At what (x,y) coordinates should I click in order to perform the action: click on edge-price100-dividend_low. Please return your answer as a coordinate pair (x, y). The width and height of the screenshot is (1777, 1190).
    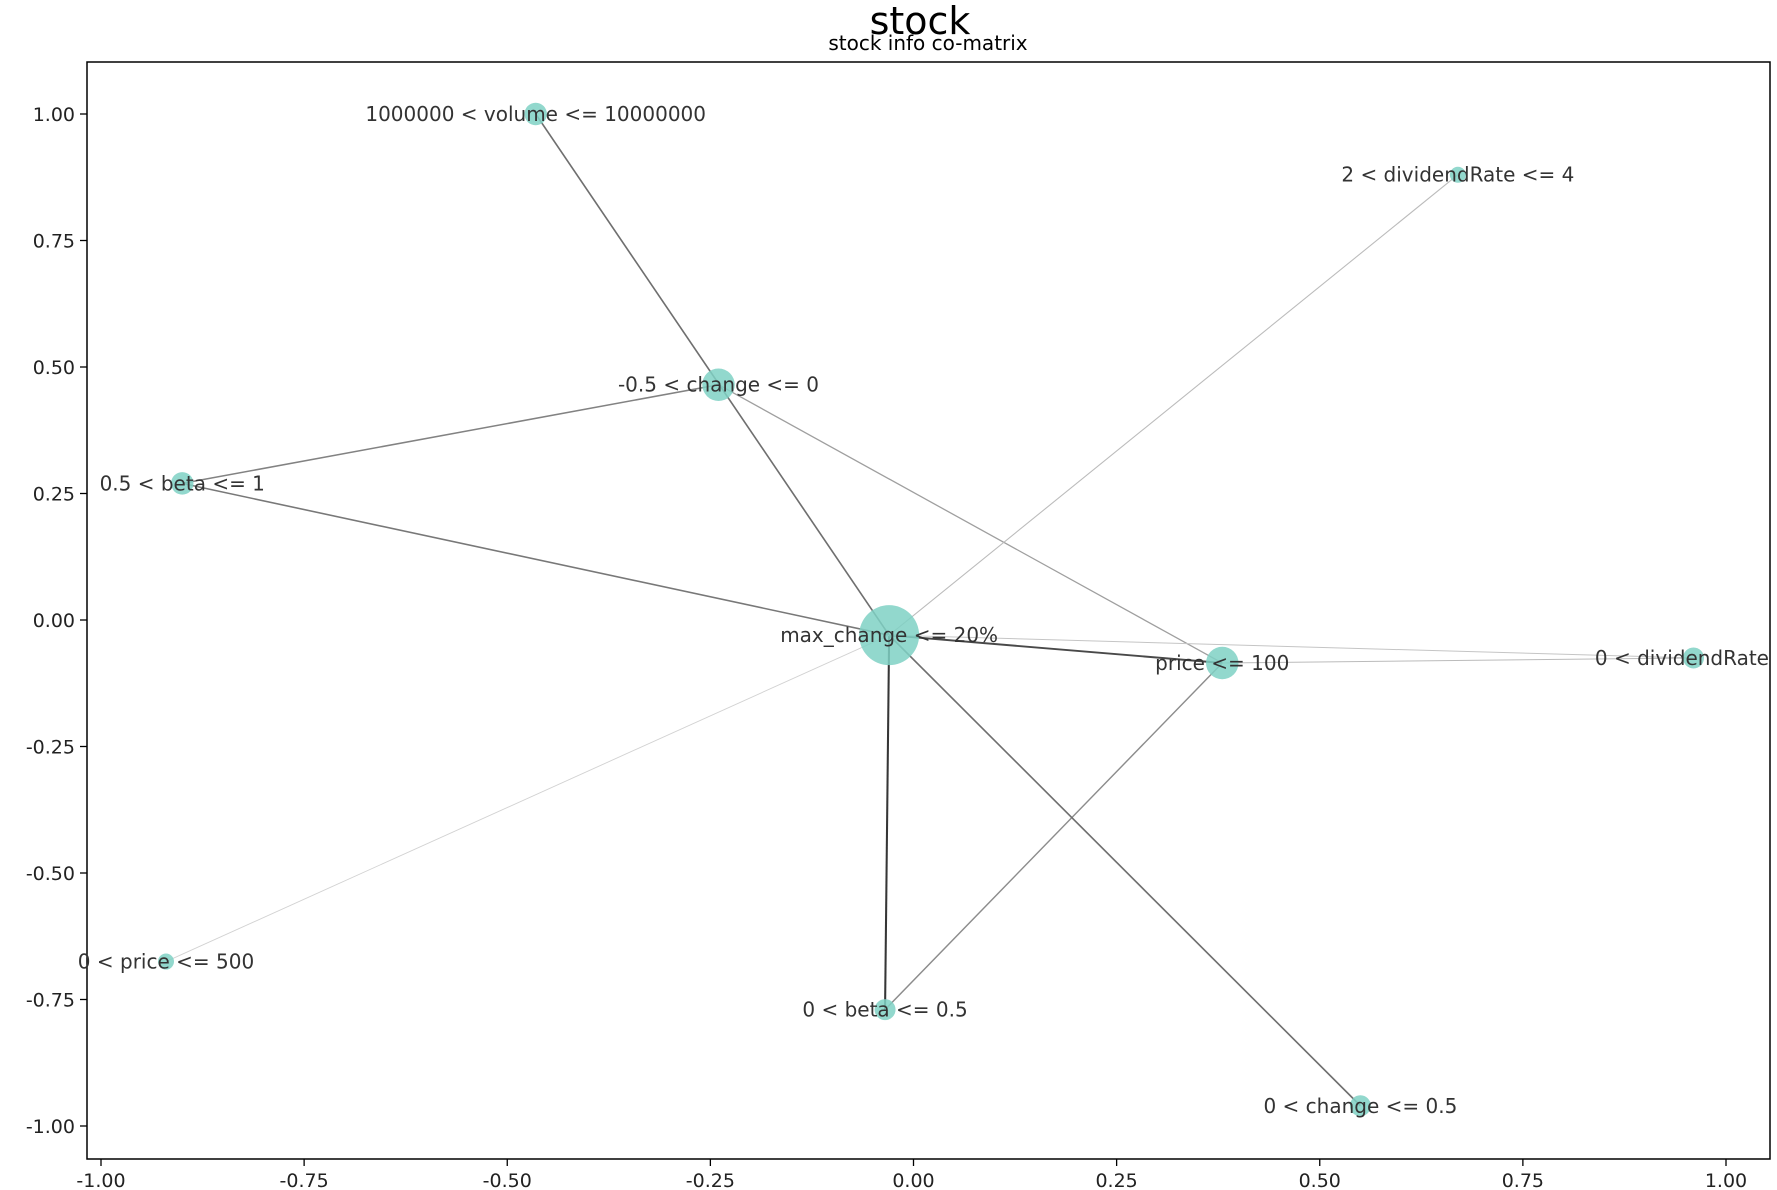
    Looking at the image, I should click on (1458, 660).